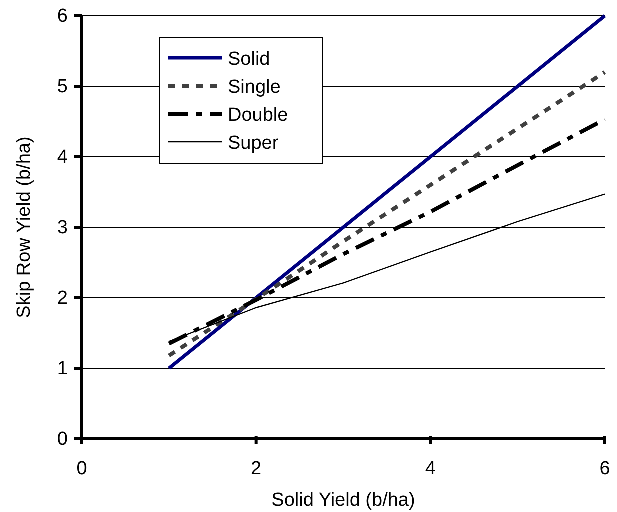  What do you see at coordinates (24, 227) in the screenshot?
I see `y-axis-title: Skip Row Yield (b/ha)` at bounding box center [24, 227].